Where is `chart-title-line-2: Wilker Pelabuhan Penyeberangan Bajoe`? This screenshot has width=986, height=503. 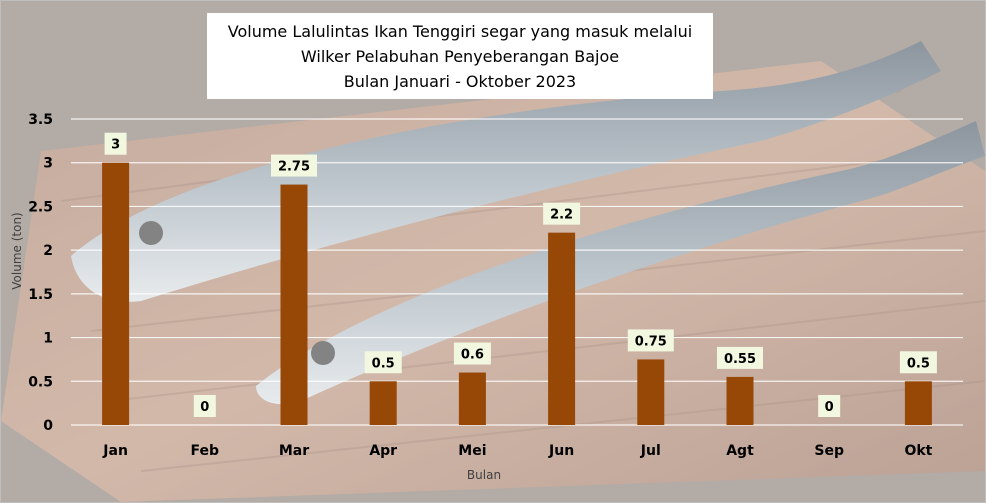
chart-title-line-2: Wilker Pelabuhan Penyeberangan Bajoe is located at coordinates (460, 56).